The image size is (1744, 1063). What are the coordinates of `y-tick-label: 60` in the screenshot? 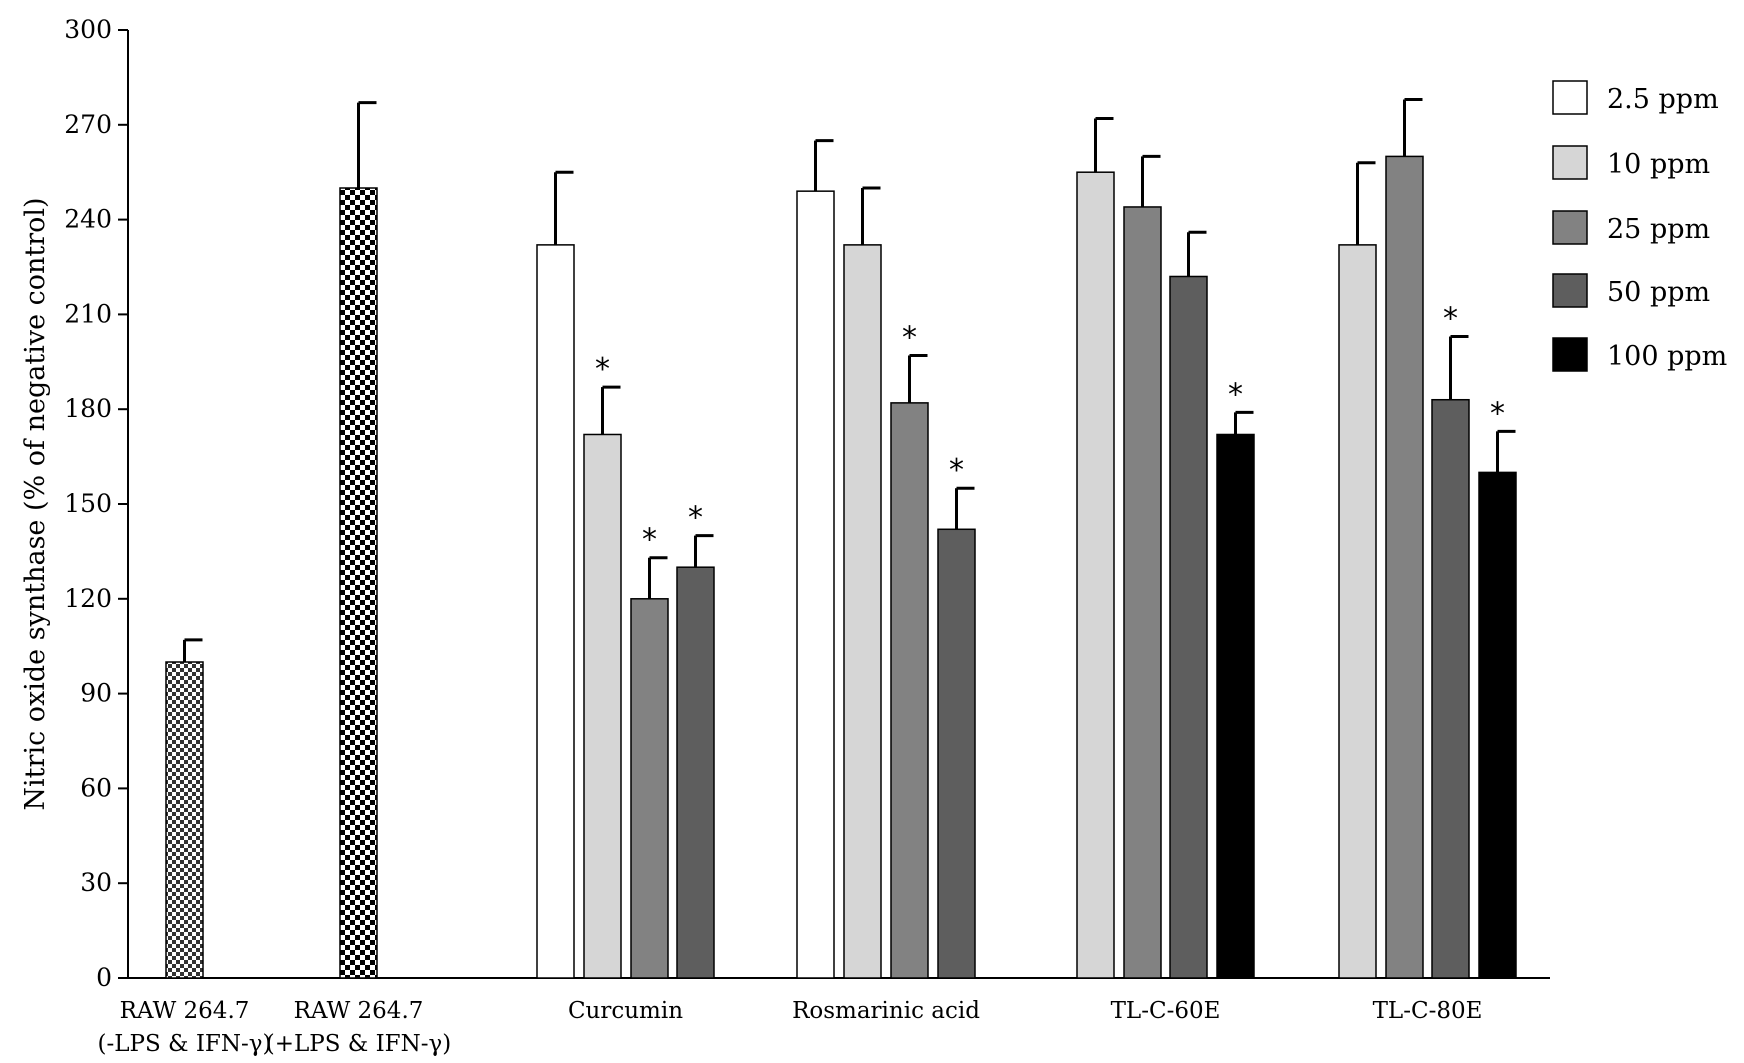 It's located at (96, 787).